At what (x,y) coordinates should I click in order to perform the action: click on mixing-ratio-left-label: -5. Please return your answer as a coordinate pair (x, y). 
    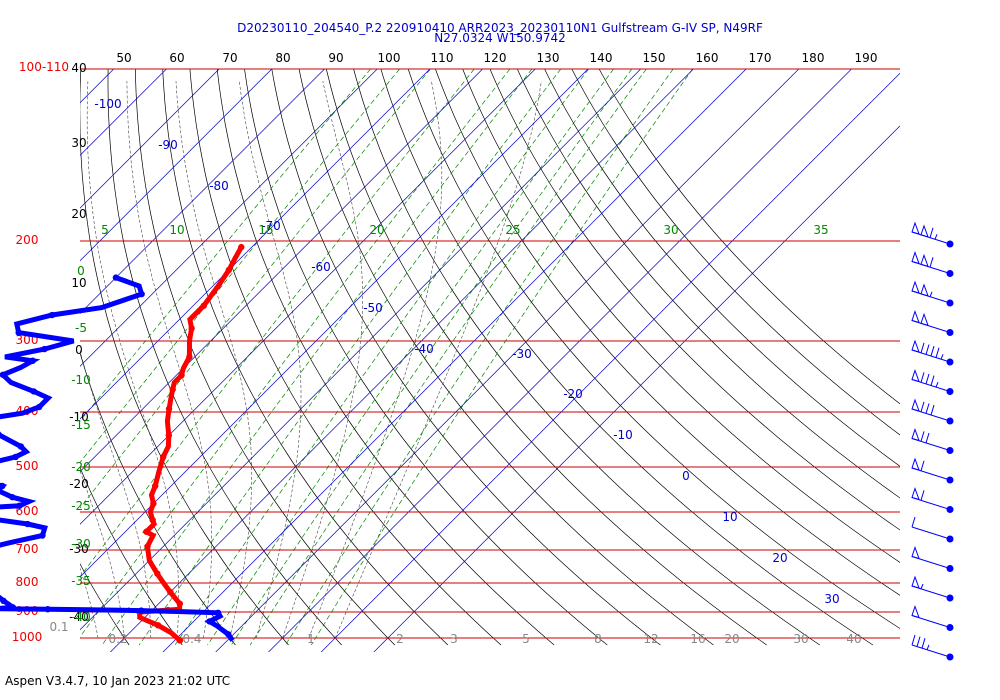
    Looking at the image, I should click on (81, 328).